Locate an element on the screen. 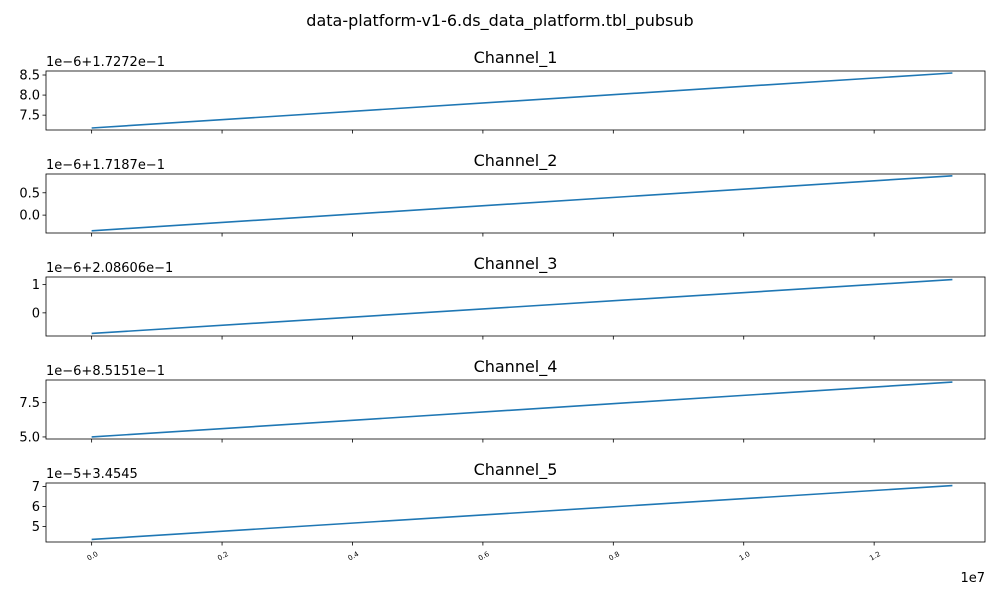 The height and width of the screenshot is (600, 1000). y-tick-label: 6 is located at coordinates (36, 507).